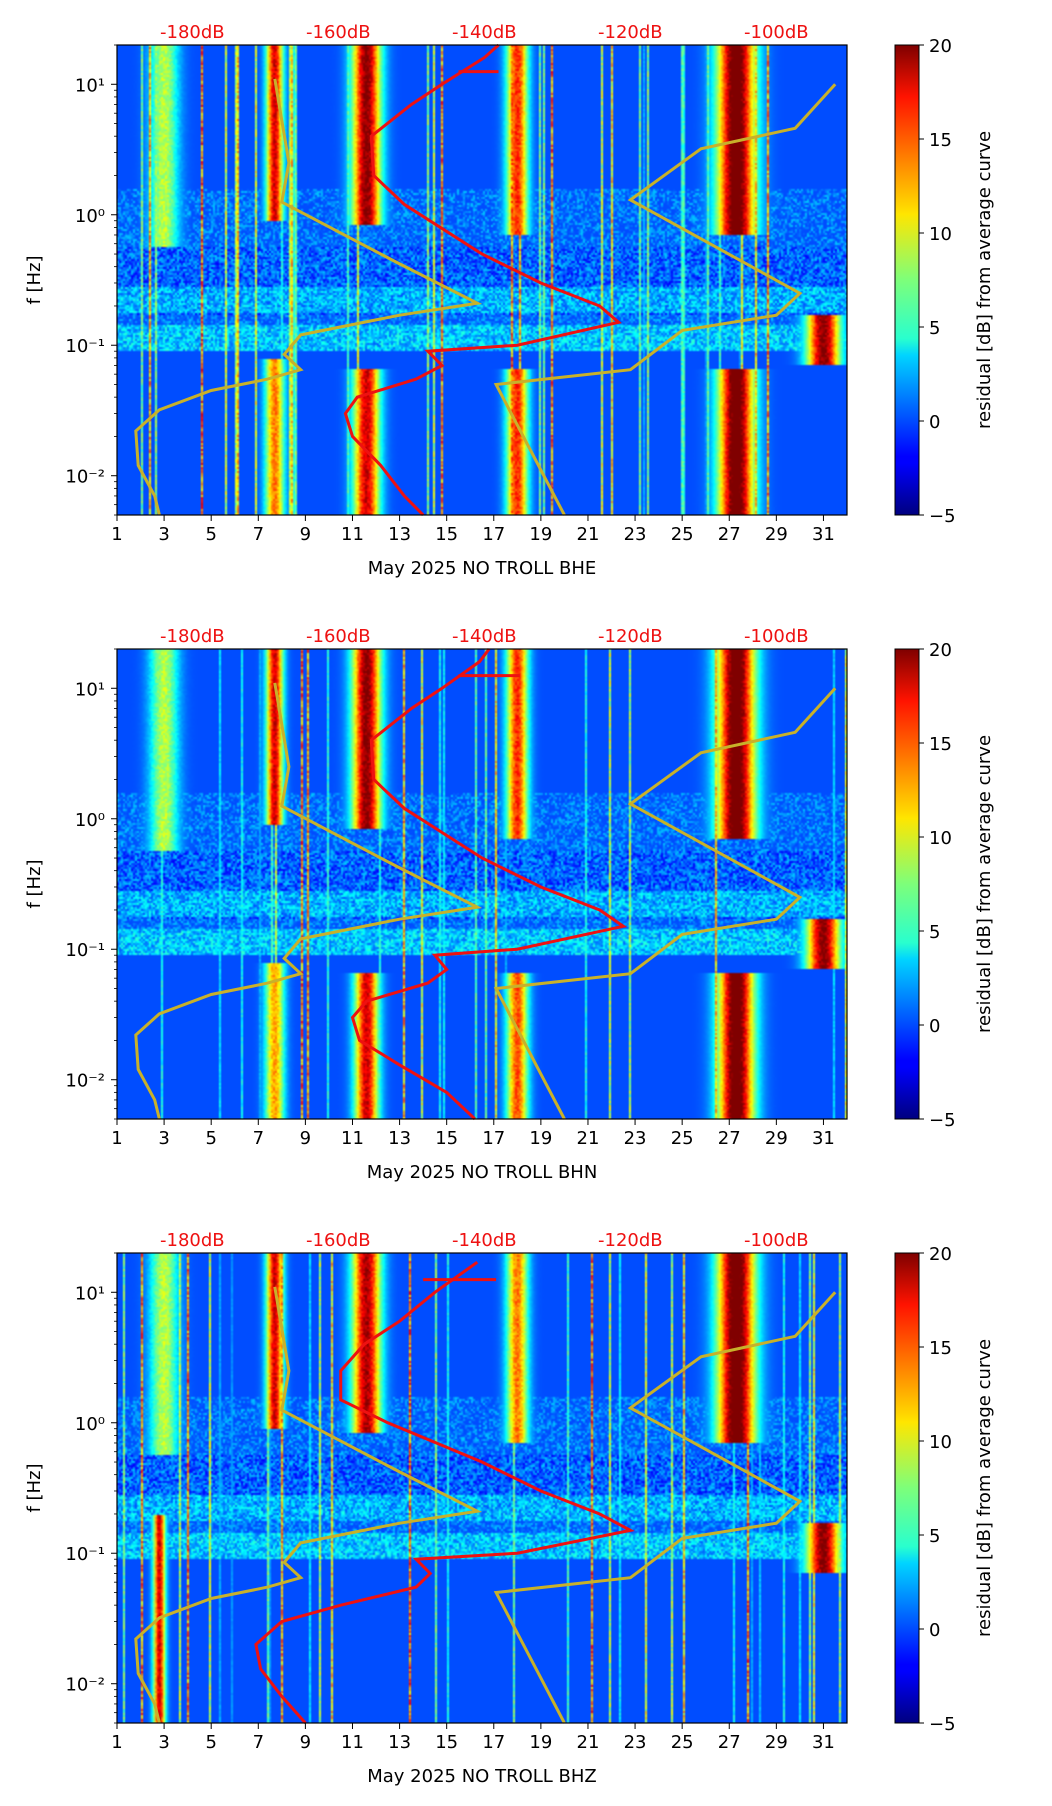 This screenshot has height=1806, width=1052. I want to click on noise-model-curve-right, so click(665, 903).